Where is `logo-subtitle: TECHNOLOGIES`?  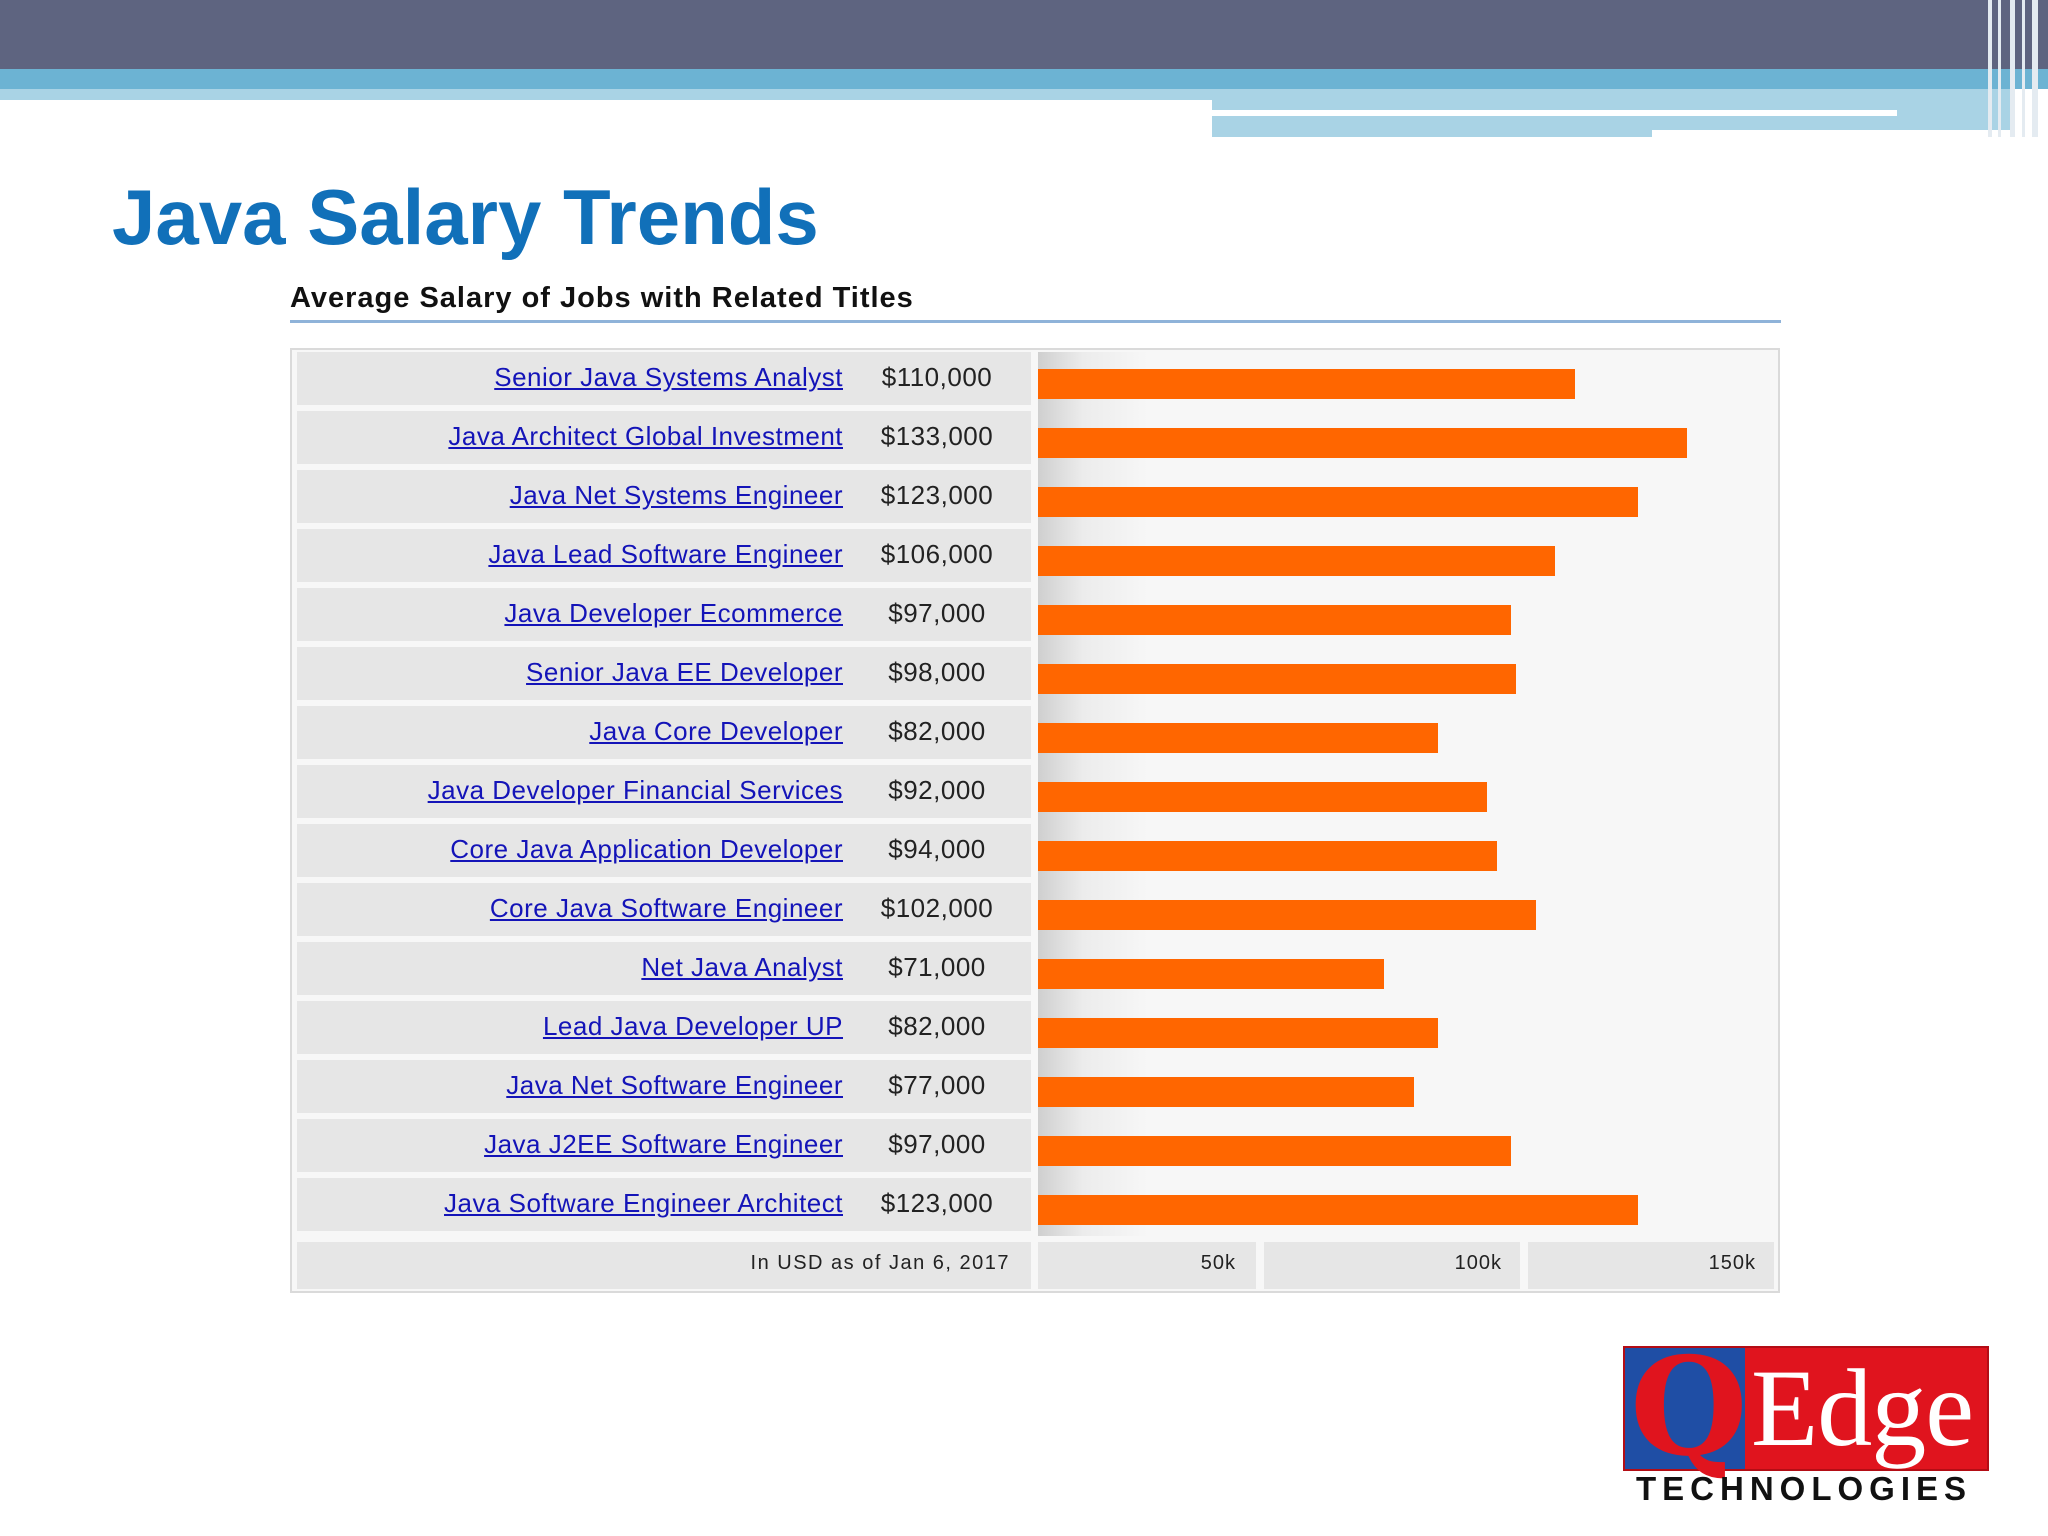
logo-subtitle: TECHNOLOGIES is located at coordinates (1804, 1488).